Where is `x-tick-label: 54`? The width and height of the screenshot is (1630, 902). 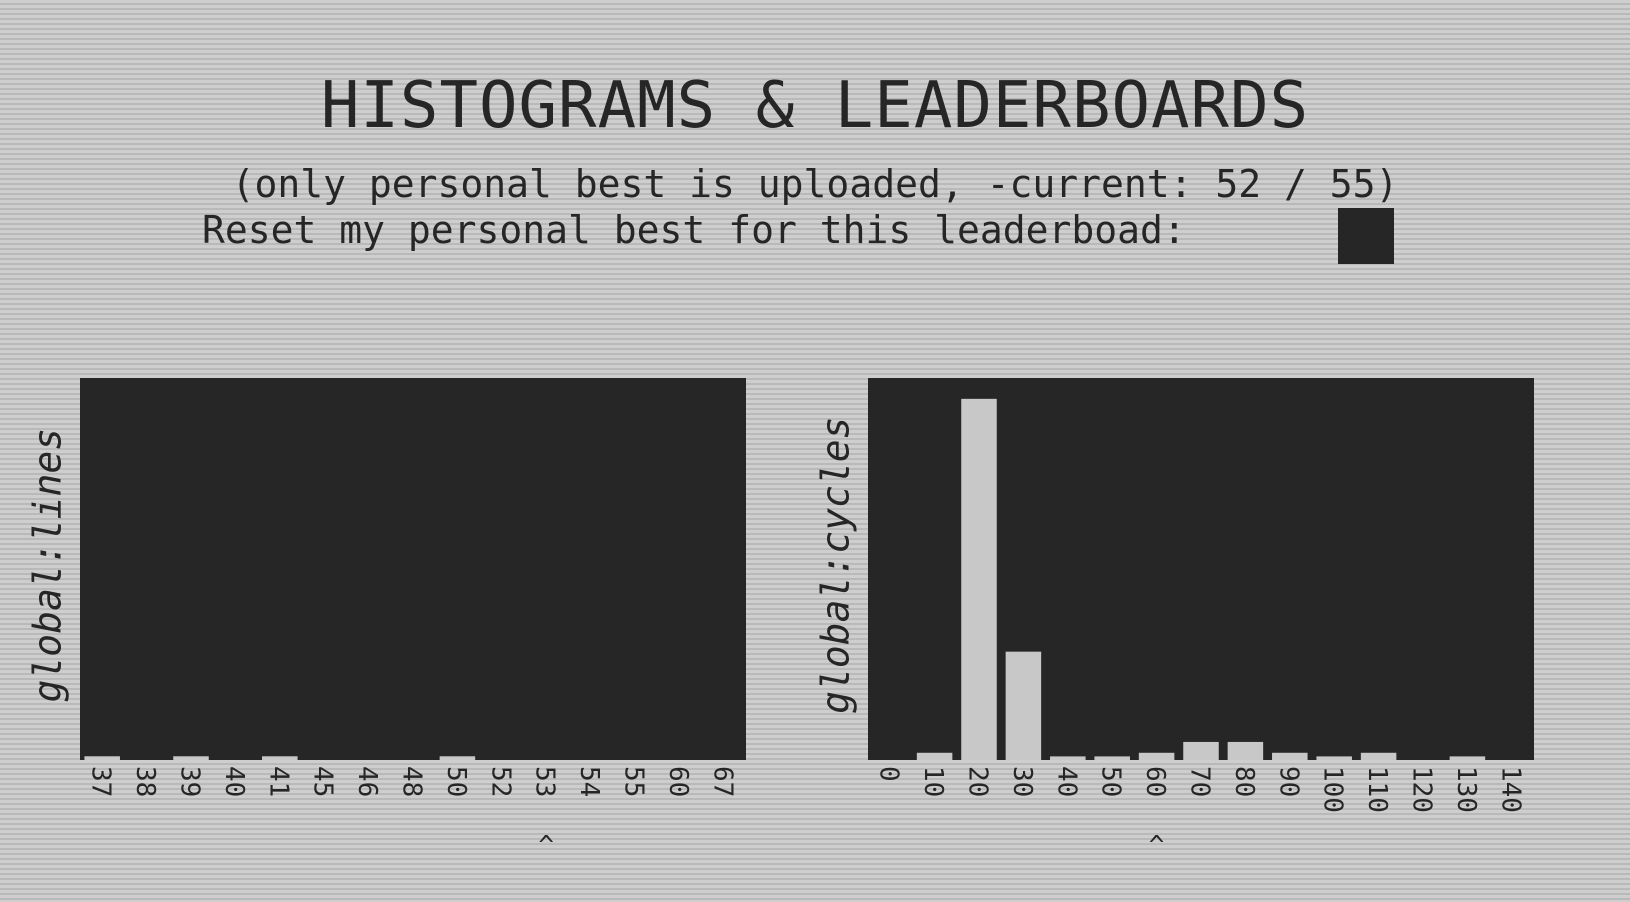 x-tick-label: 54 is located at coordinates (589, 781).